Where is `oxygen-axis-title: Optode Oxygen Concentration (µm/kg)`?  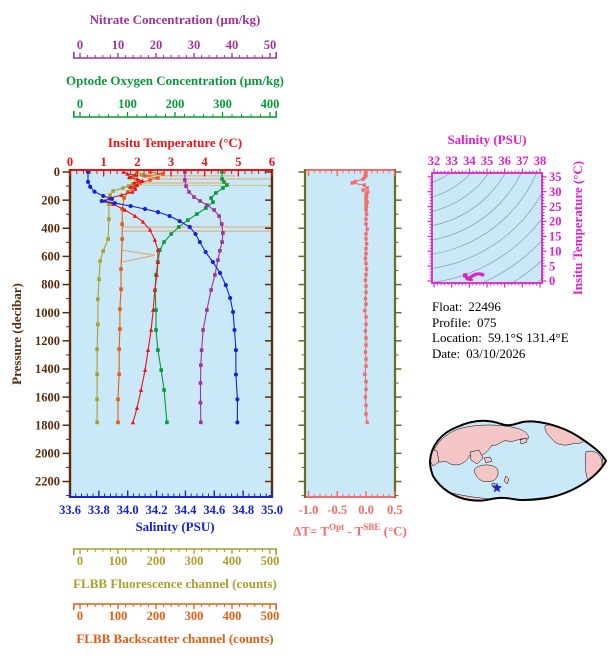 oxygen-axis-title: Optode Oxygen Concentration (µm/kg) is located at coordinates (174, 80).